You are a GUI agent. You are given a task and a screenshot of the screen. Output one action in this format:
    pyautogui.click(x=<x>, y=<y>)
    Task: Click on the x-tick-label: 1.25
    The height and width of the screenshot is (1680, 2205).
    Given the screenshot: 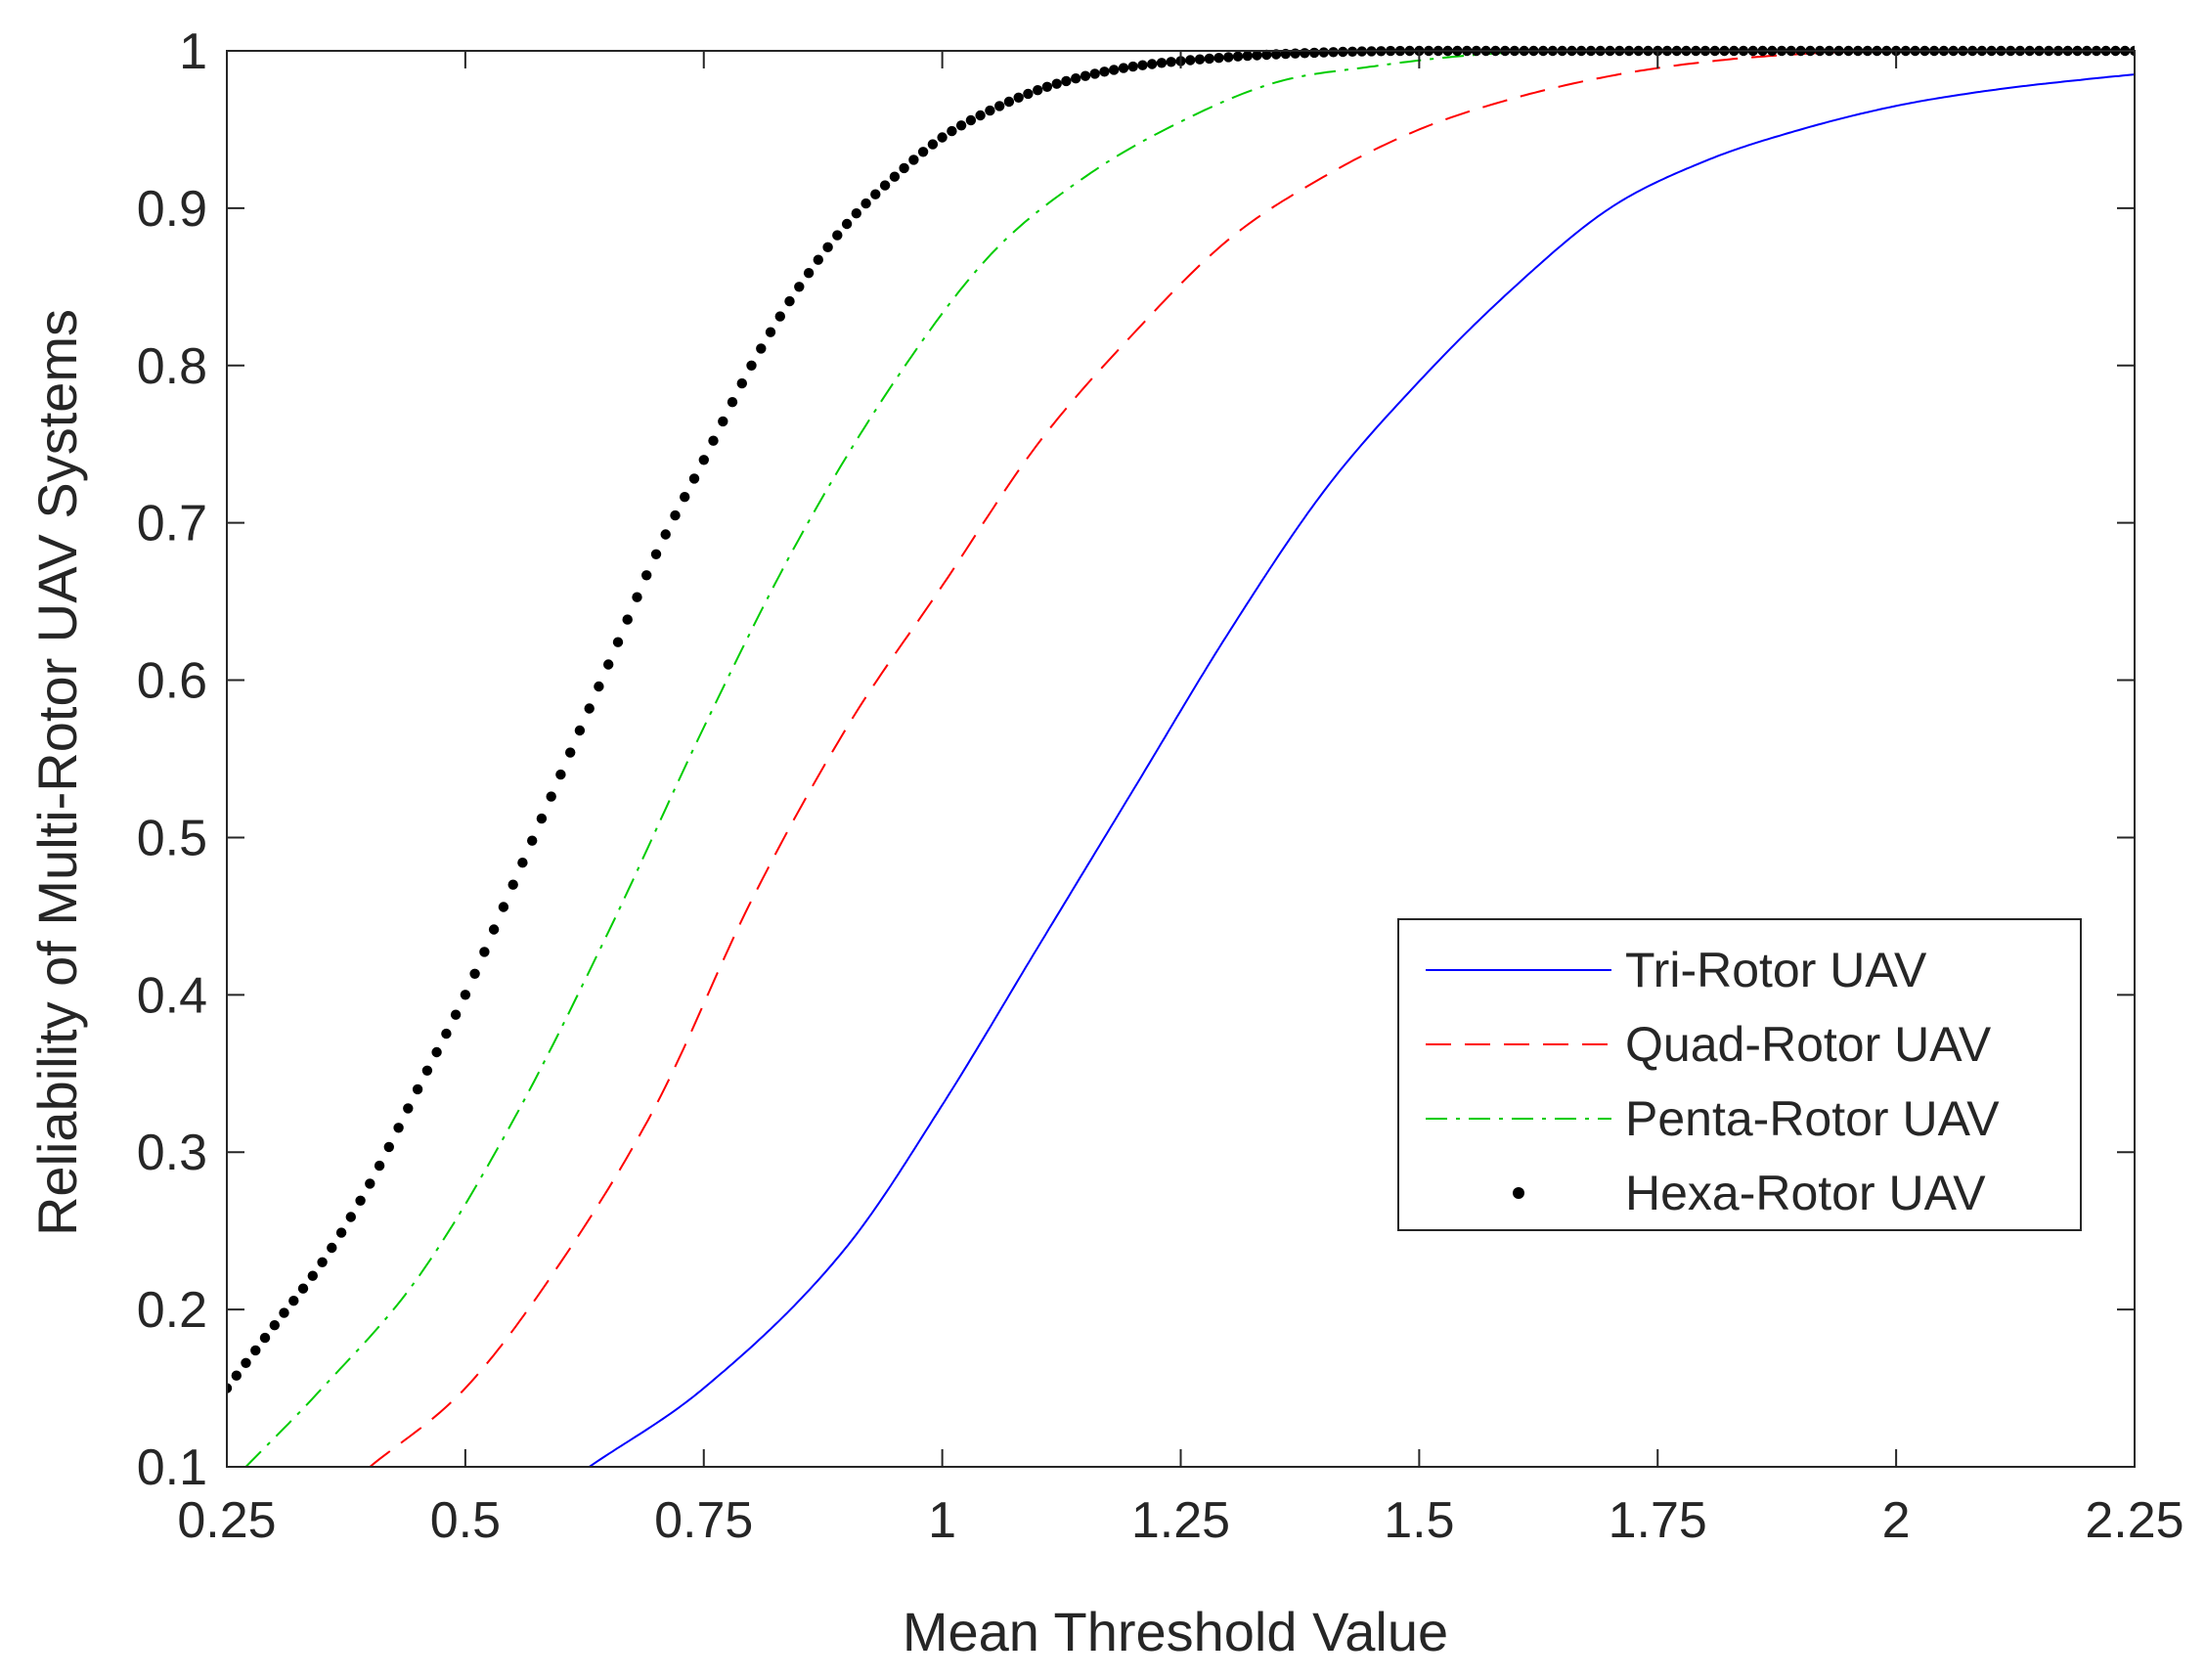 What is the action you would take?
    pyautogui.click(x=1180, y=1520)
    